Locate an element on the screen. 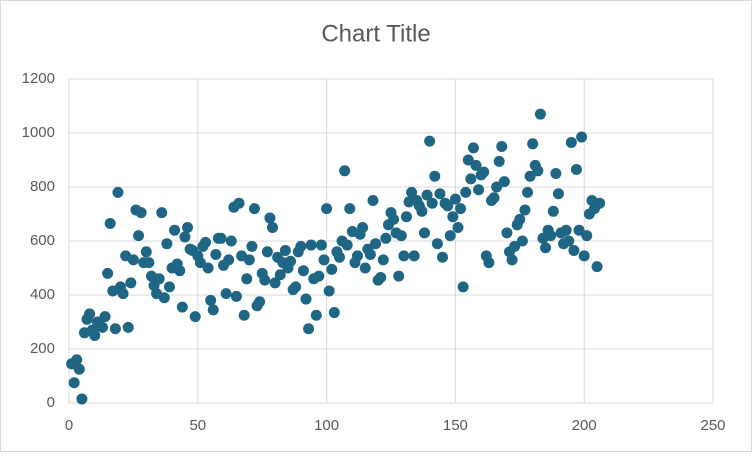 This screenshot has width=752, height=457. x-tick-label: 250 is located at coordinates (712, 425).